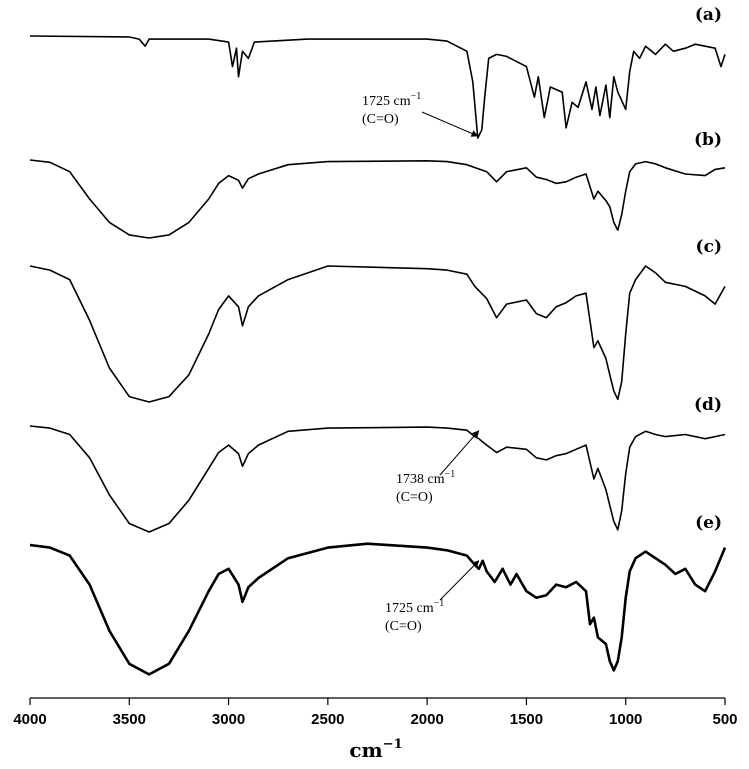 Image resolution: width=749 pixels, height=769 pixels. Describe the element at coordinates (391, 100) in the screenshot. I see `annotation-wavenumber-0: 1725 cm−1` at that location.